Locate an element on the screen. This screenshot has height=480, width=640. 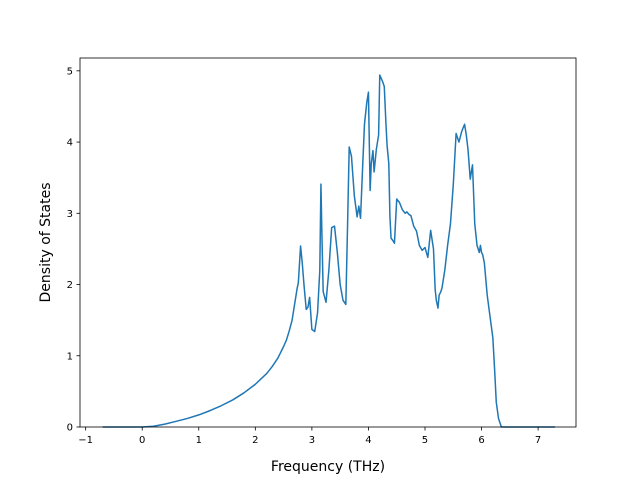
x-tick-label: 7 is located at coordinates (538, 440).